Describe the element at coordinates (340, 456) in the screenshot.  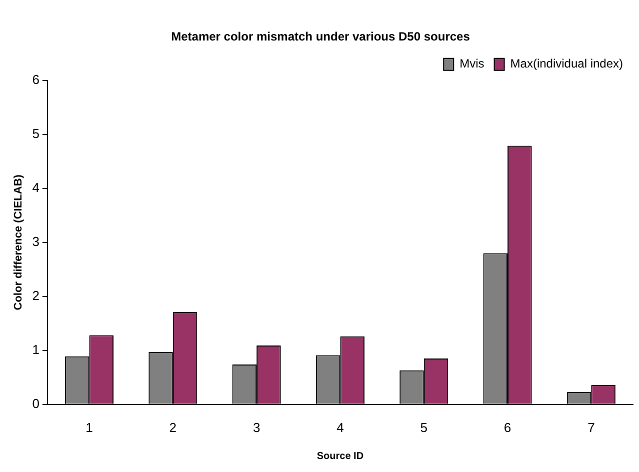
I see `x-axis-title: Source ID` at that location.